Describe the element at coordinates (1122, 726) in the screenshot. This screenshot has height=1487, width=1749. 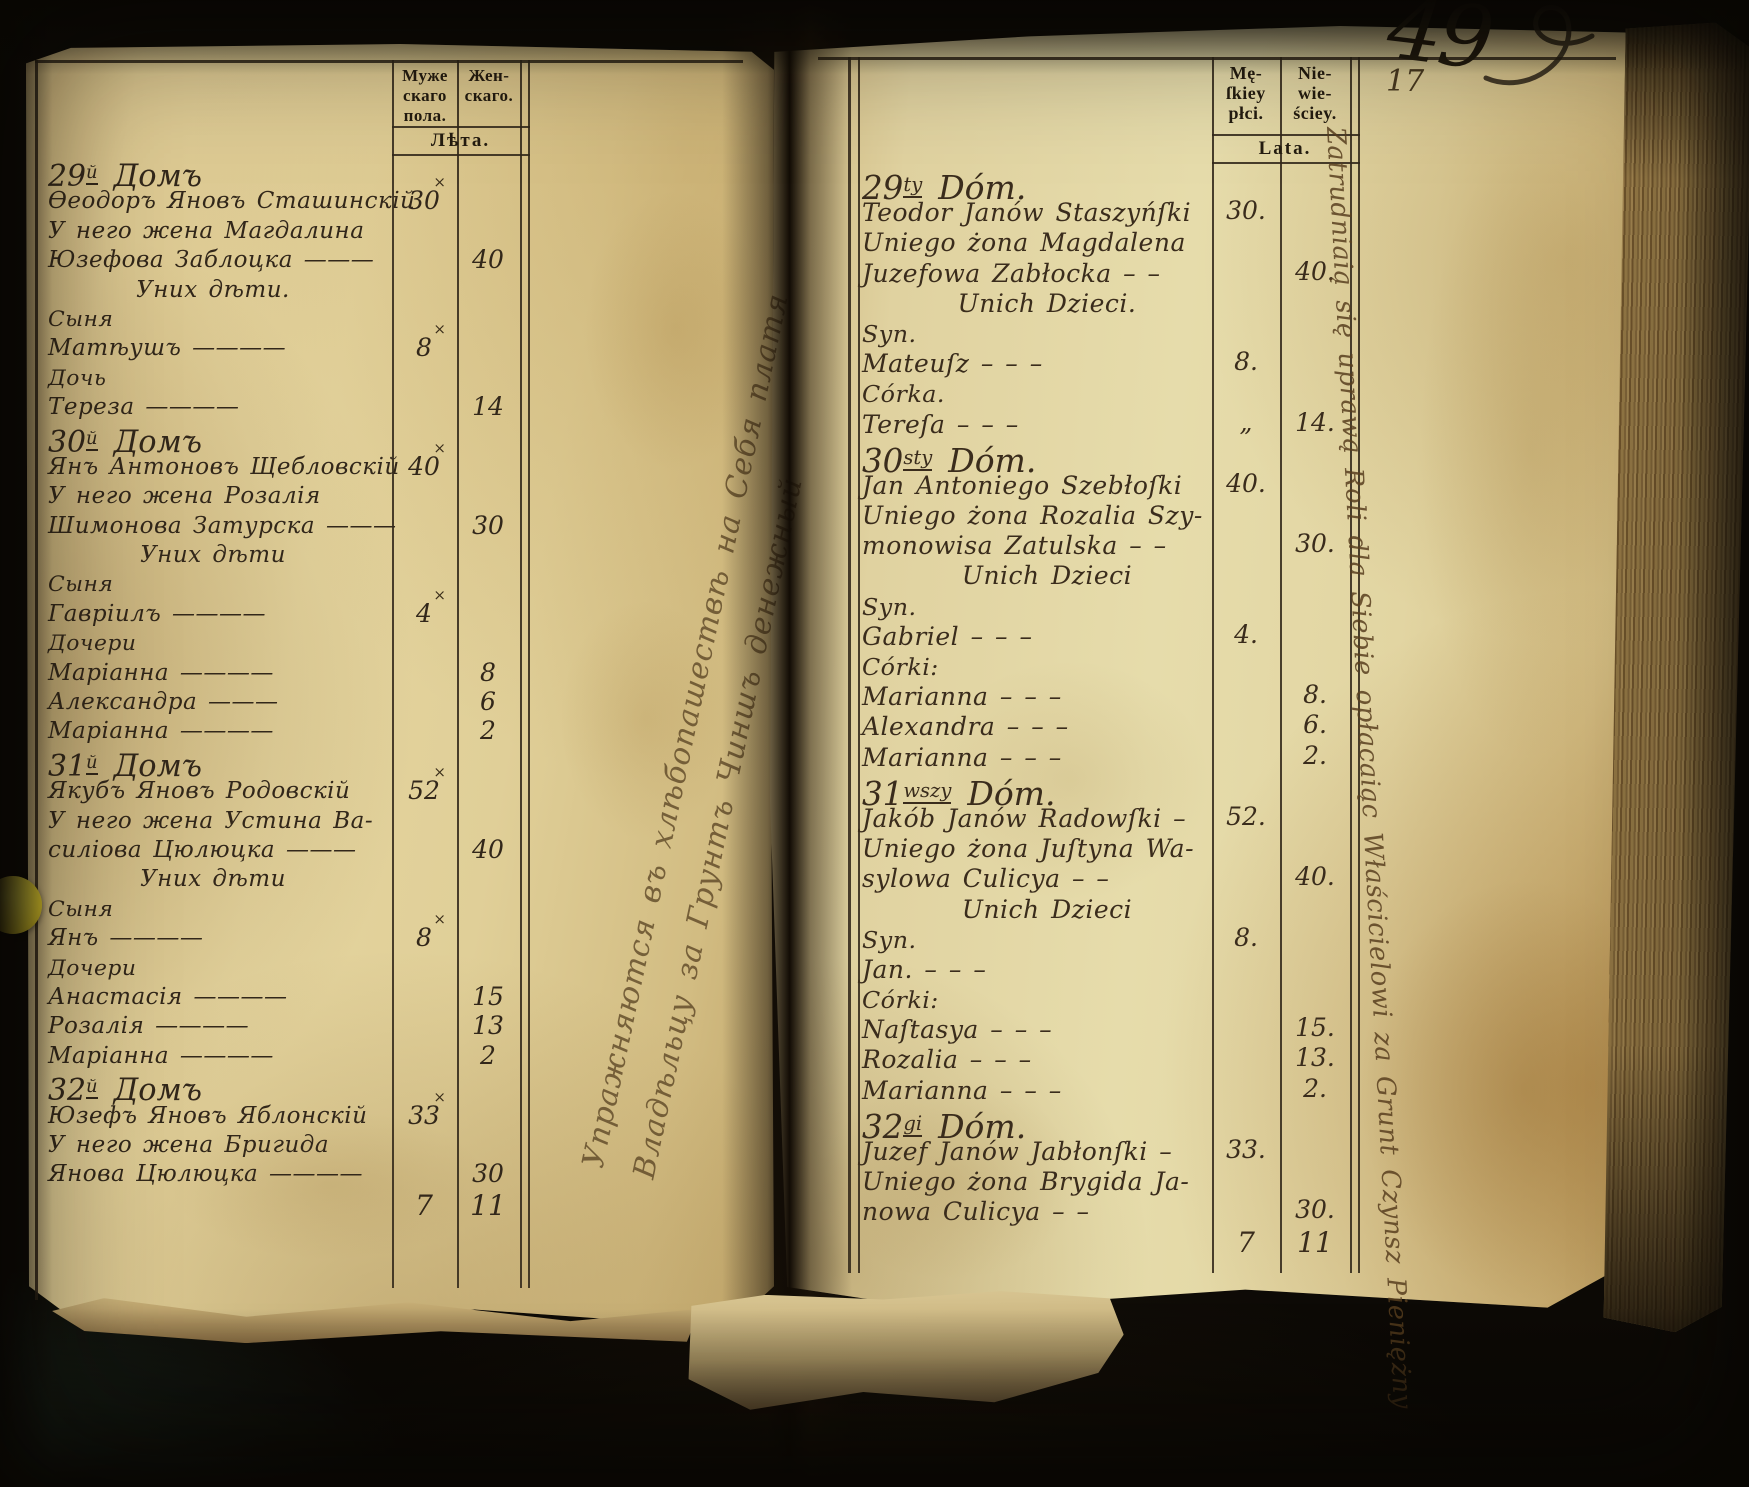
I see `register-row: Alexandra – – – 6.` at that location.